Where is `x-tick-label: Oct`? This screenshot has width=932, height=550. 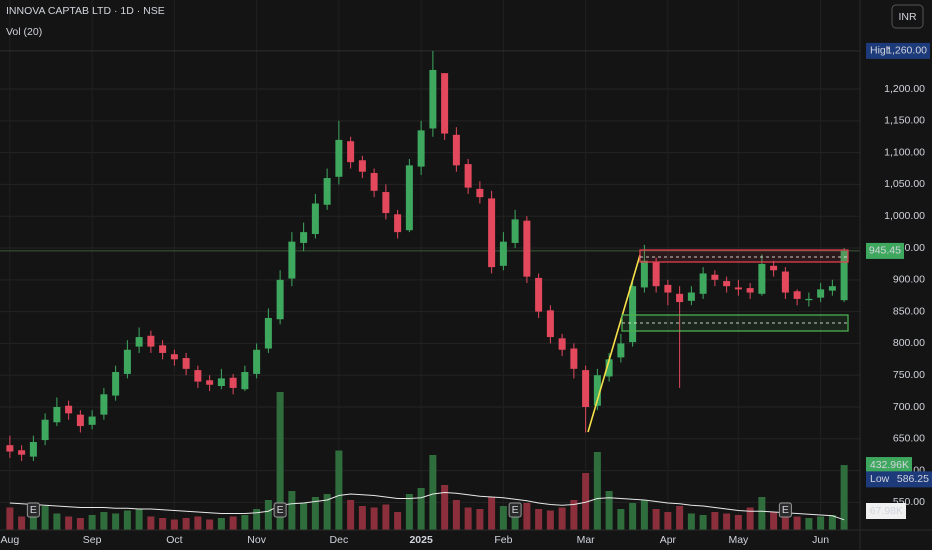
x-tick-label: Oct is located at coordinates (174, 540).